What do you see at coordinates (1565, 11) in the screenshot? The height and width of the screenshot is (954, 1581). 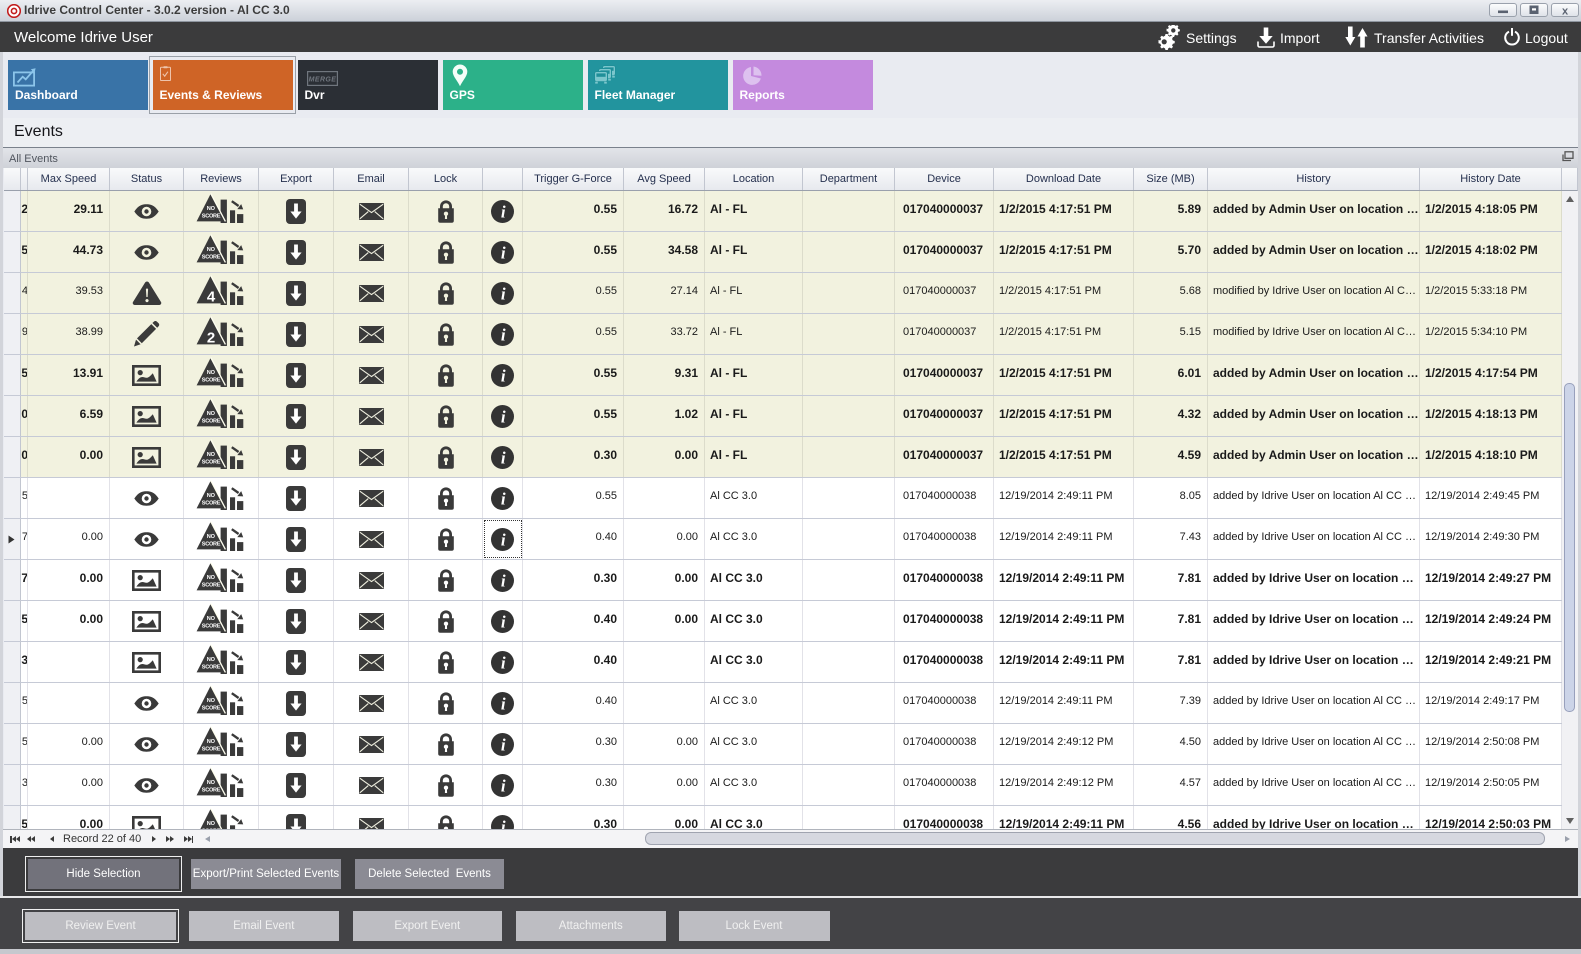 I see `svg-text: x` at bounding box center [1565, 11].